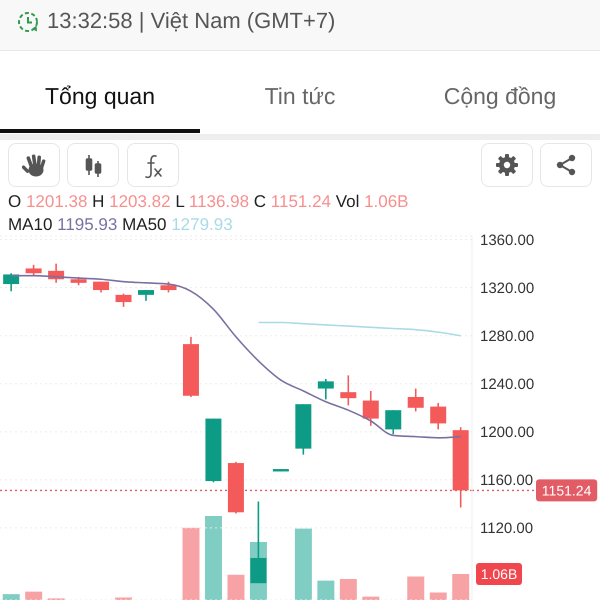  What do you see at coordinates (567, 490) in the screenshot?
I see `ref-line-label: 1151.24` at bounding box center [567, 490].